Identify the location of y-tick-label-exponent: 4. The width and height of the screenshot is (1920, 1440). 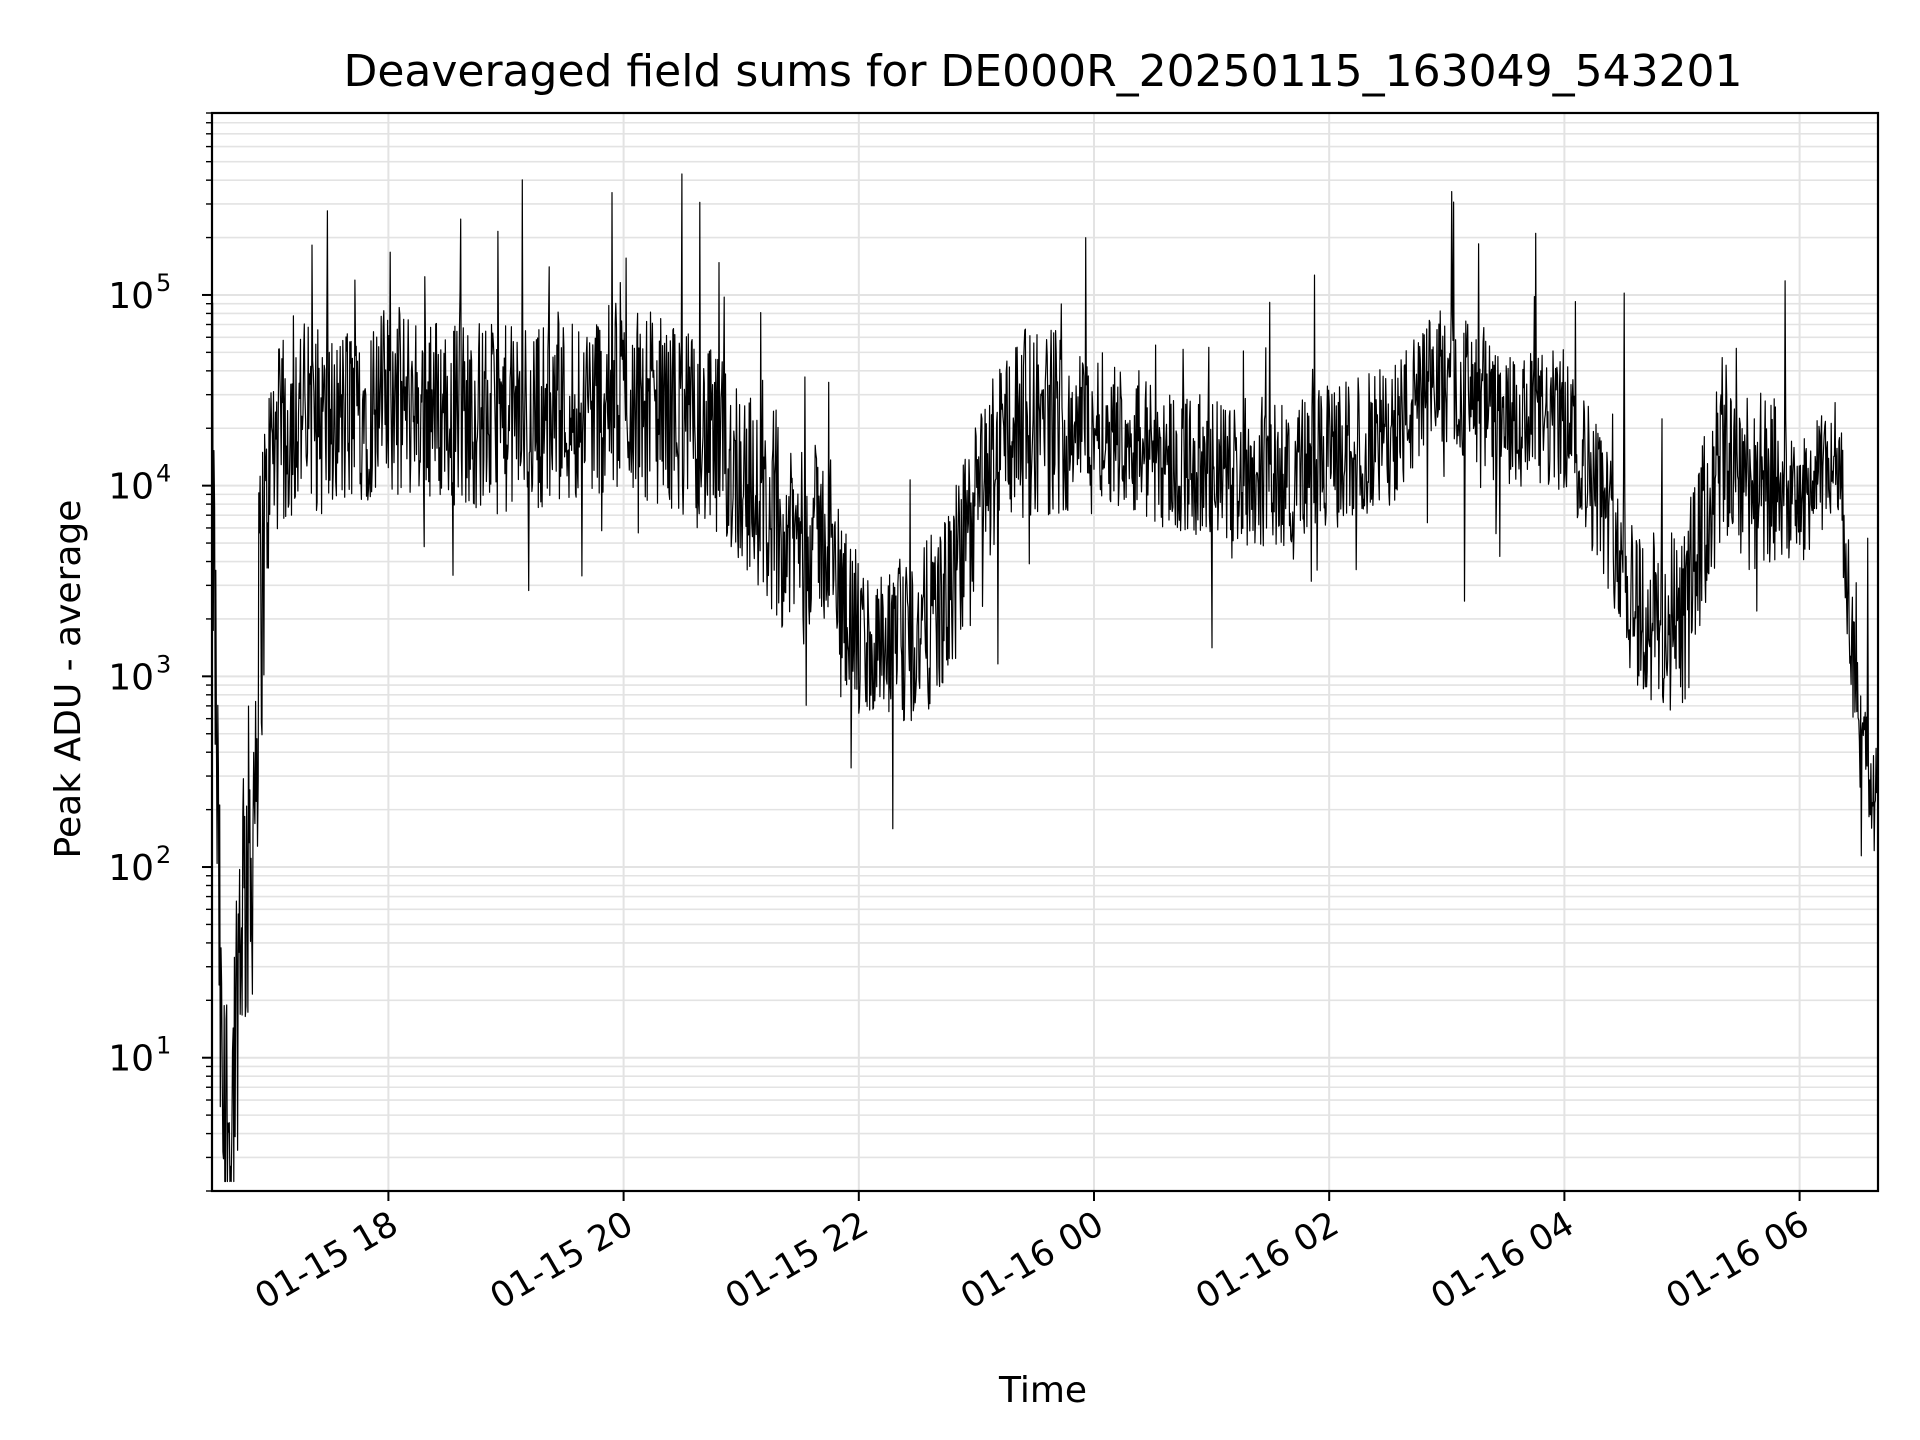
(163, 474).